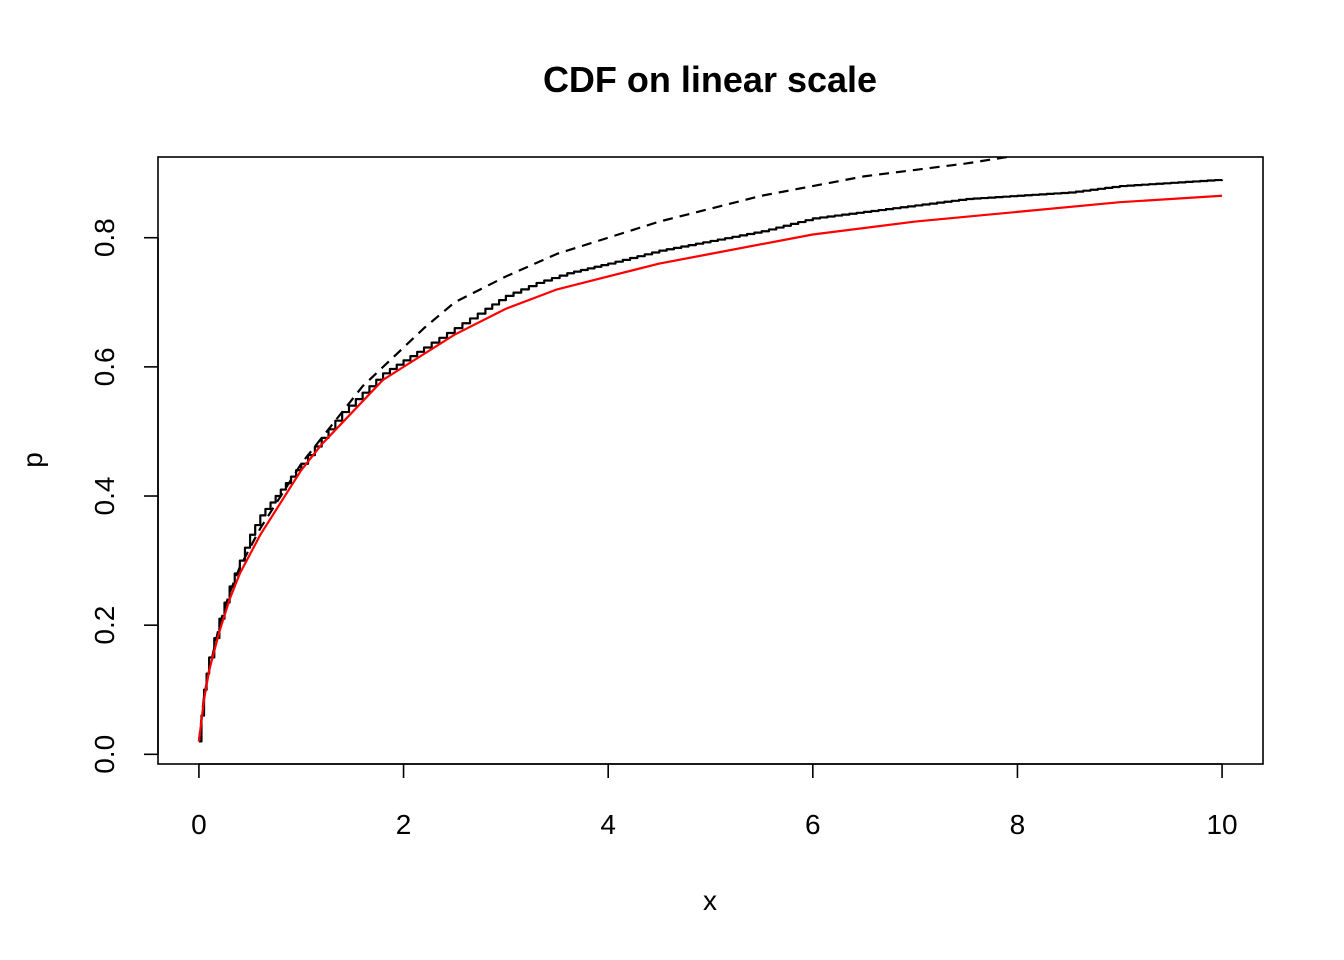  What do you see at coordinates (714, 801) in the screenshot?
I see `x-axis: 0 2 4 6 8 10` at bounding box center [714, 801].